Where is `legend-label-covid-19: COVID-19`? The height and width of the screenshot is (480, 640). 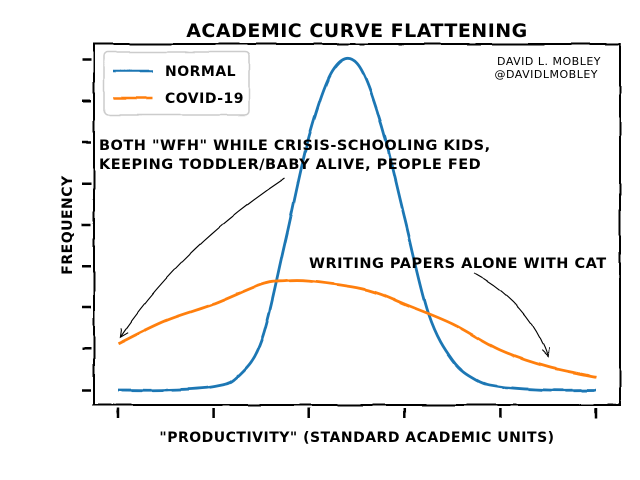
legend-label-covid-19: COVID-19 is located at coordinates (204, 99).